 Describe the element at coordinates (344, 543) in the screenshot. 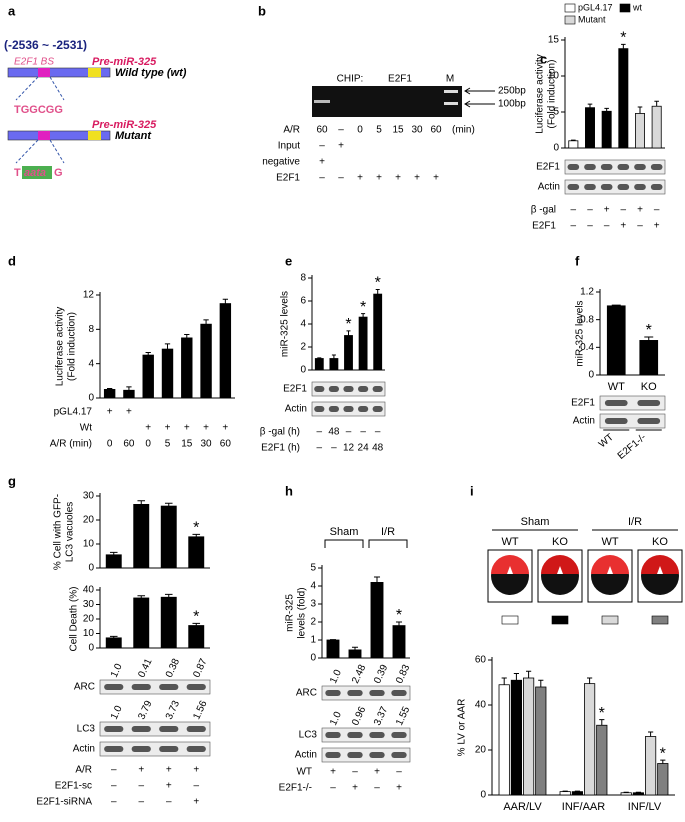

I see `group-bracket` at that location.